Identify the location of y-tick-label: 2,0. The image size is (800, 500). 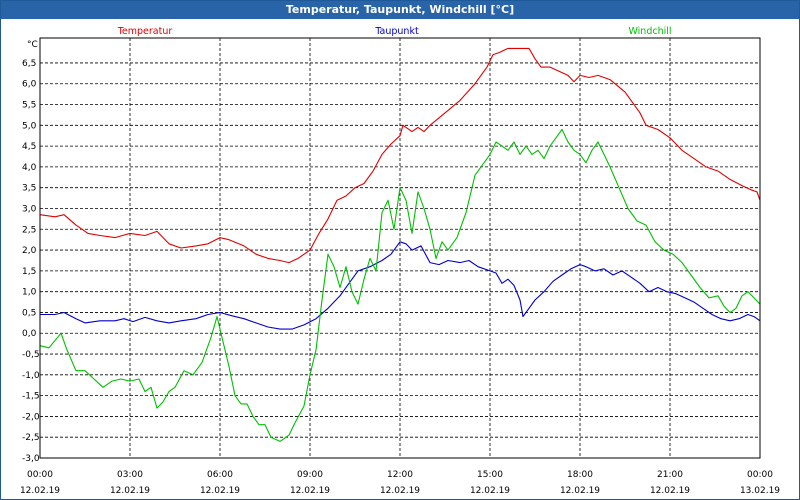
(29, 251).